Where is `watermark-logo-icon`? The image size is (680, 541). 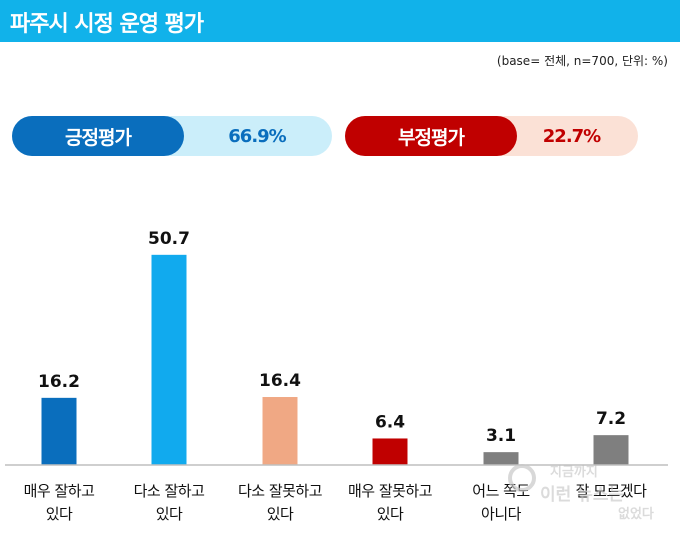
watermark-logo-icon is located at coordinates (522, 478).